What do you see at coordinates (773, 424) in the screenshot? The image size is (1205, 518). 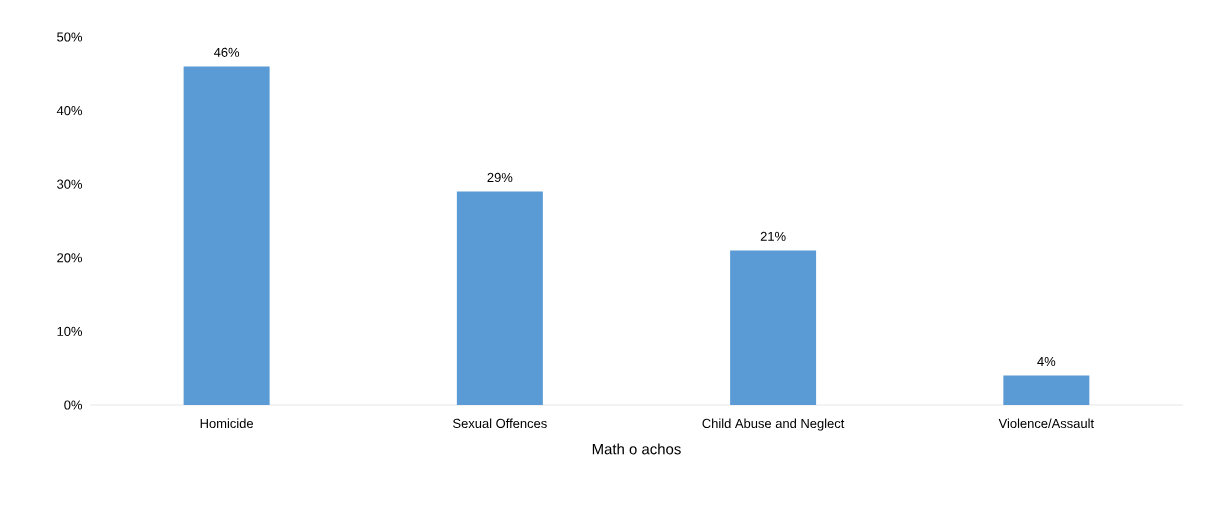 I see `x-tick-label: Child Abuse and Neglect` at bounding box center [773, 424].